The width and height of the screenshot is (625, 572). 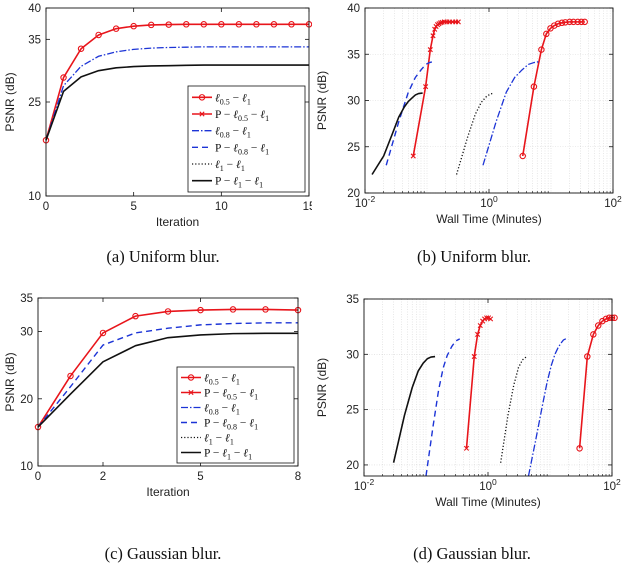 I want to click on caption-b: (b) Uniform blur., so click(x=474, y=256).